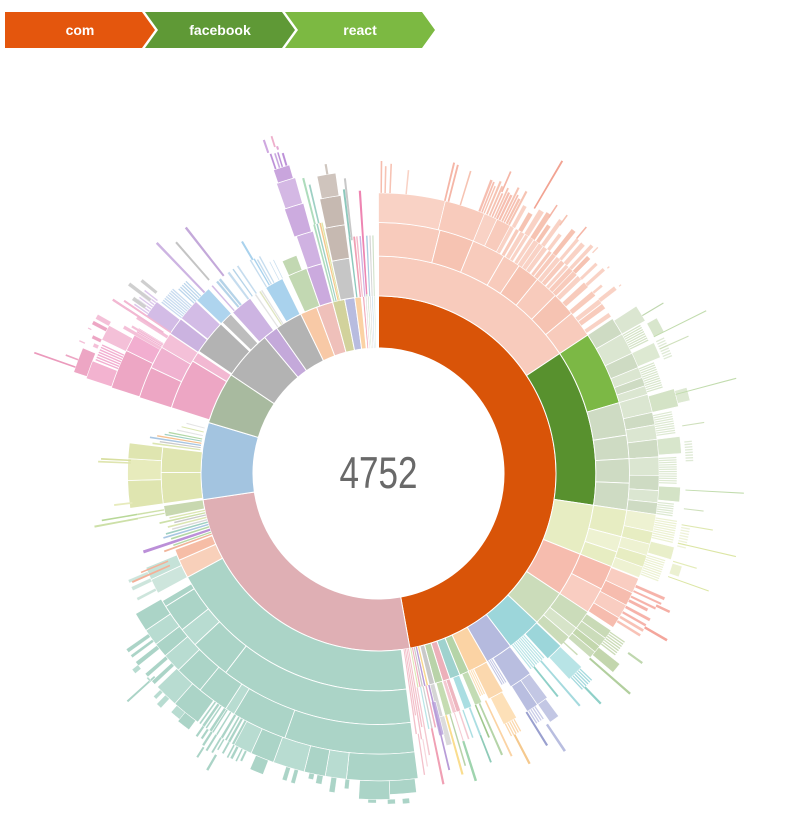 The width and height of the screenshot is (785, 819). I want to click on svg-text: facebook, so click(220, 30).